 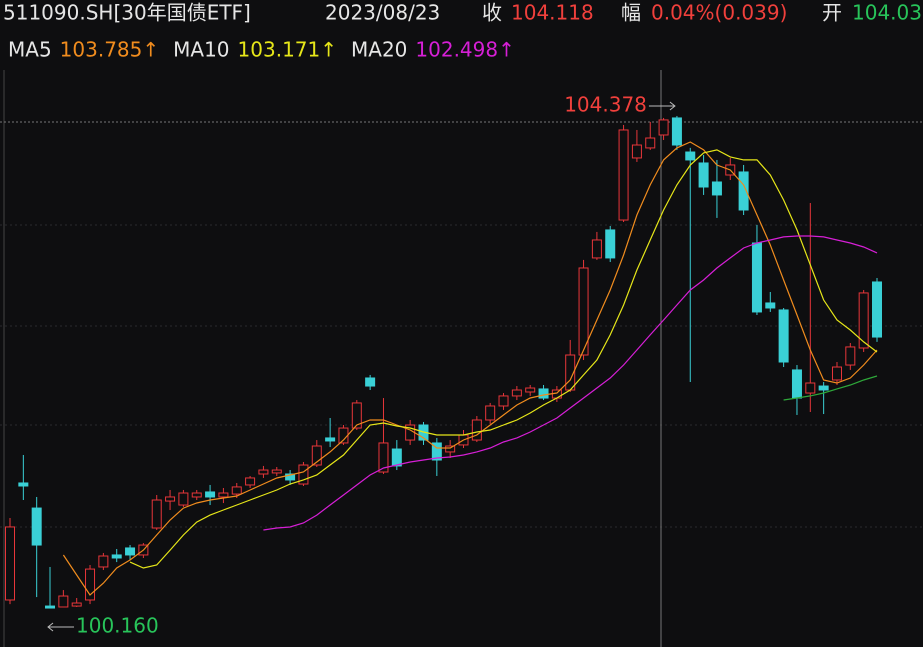 I want to click on legend-value: 103.171↑, so click(x=287, y=50).